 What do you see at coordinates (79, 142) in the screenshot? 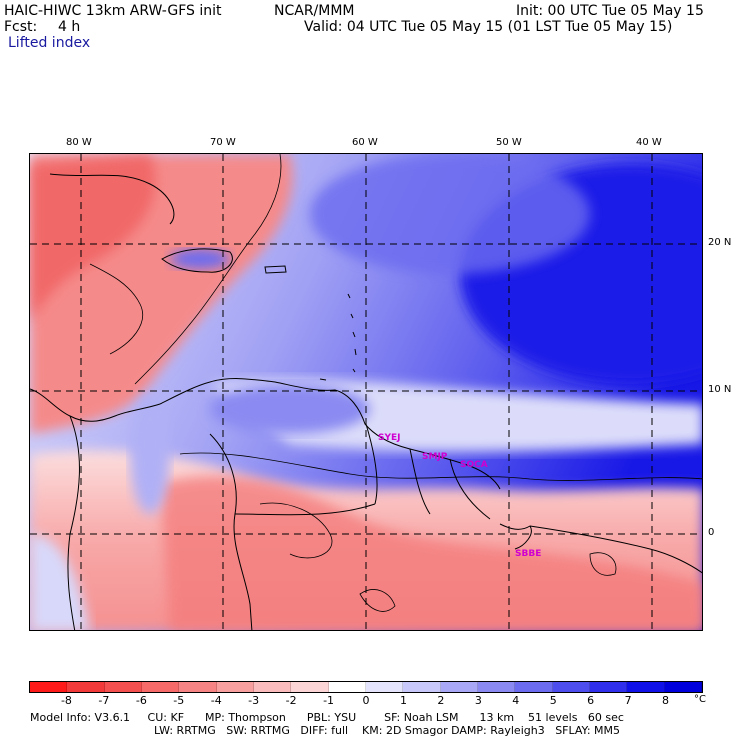
I see `lon-label-80w: 80 W` at bounding box center [79, 142].